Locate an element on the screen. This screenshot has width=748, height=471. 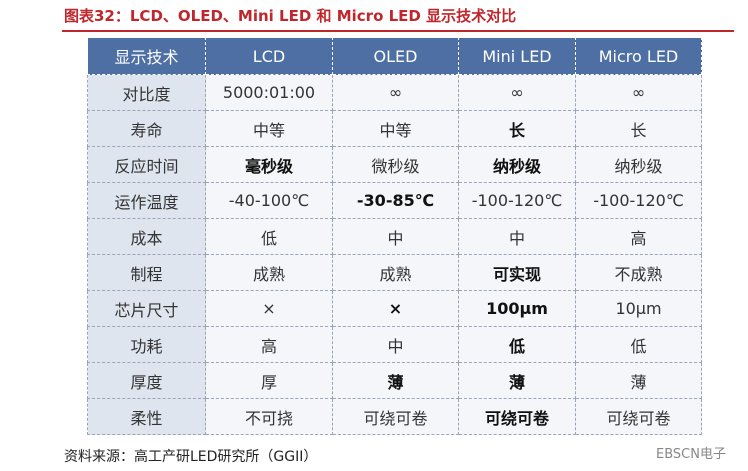
cell: 5000:01:00 is located at coordinates (269, 92).